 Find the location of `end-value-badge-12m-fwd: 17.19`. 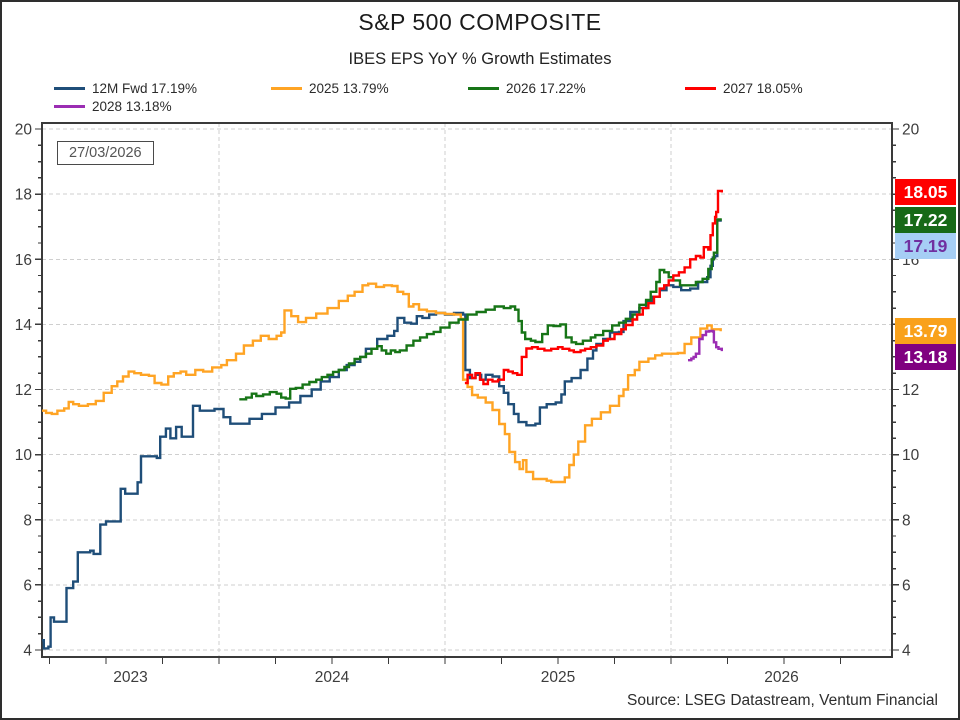

end-value-badge-12m-fwd: 17.19 is located at coordinates (925, 246).